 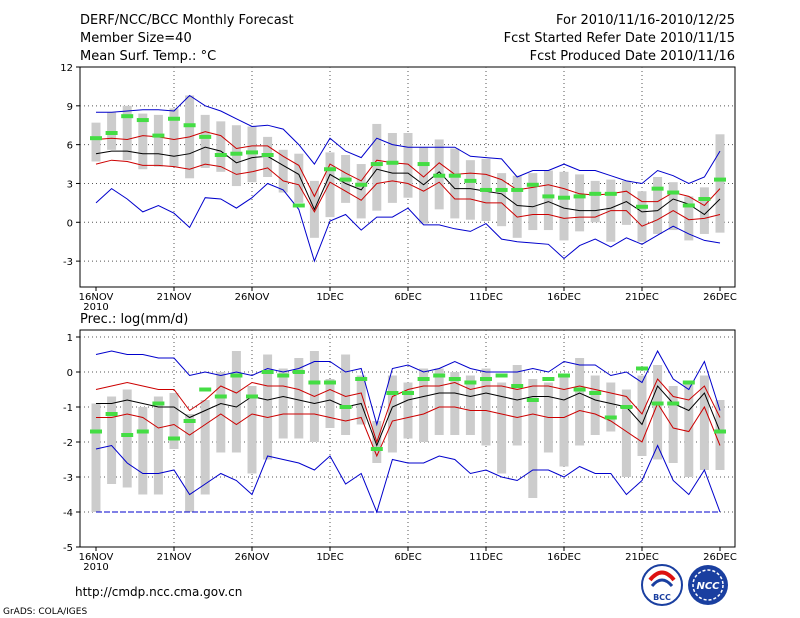 What do you see at coordinates (70, 223) in the screenshot?
I see `y-tick-label: 0` at bounding box center [70, 223].